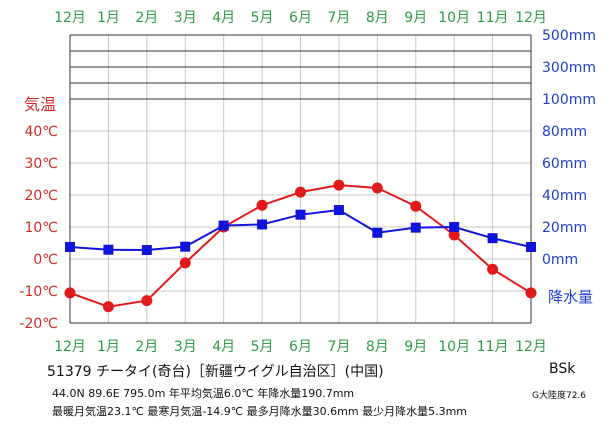  What do you see at coordinates (338, 18) in the screenshot?
I see `month-label-top: 7月` at bounding box center [338, 18].